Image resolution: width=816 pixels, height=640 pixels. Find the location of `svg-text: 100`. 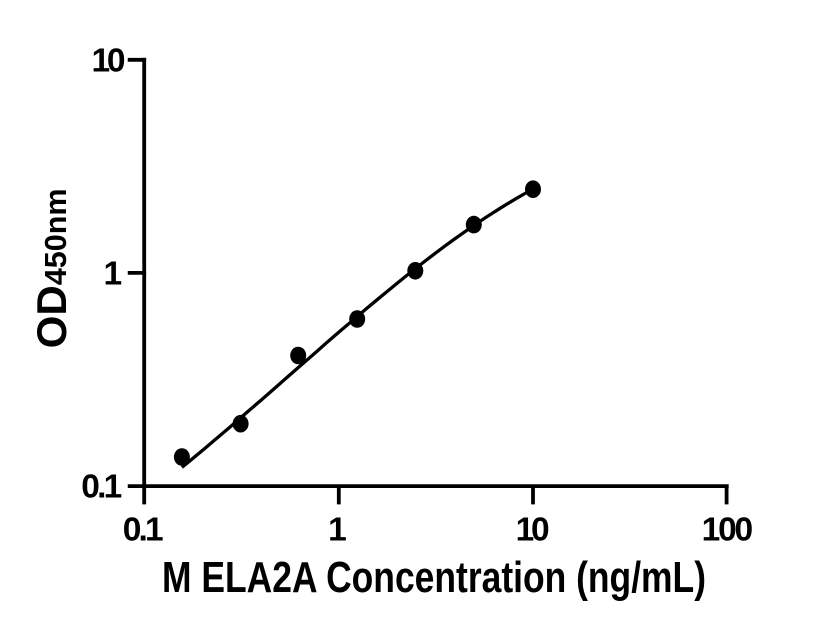

svg-text: 100 is located at coordinates (728, 529).